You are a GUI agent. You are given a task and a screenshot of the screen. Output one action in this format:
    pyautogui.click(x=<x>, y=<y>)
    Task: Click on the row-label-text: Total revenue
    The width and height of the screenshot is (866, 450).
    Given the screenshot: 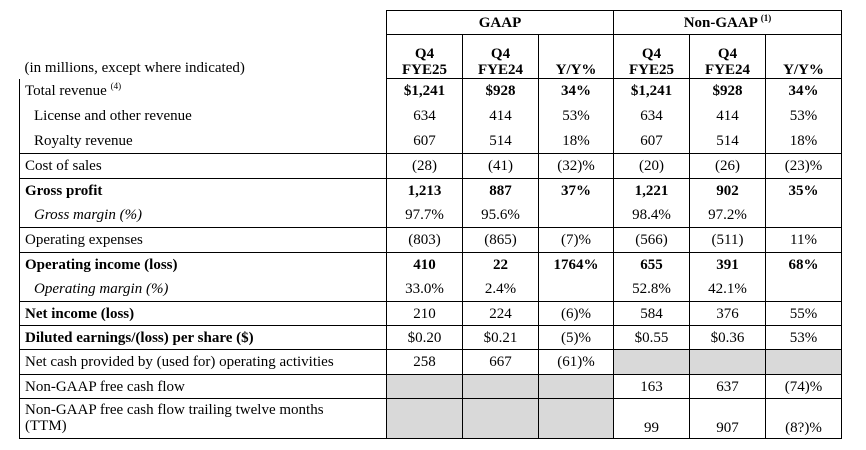 What is the action you would take?
    pyautogui.click(x=66, y=91)
    